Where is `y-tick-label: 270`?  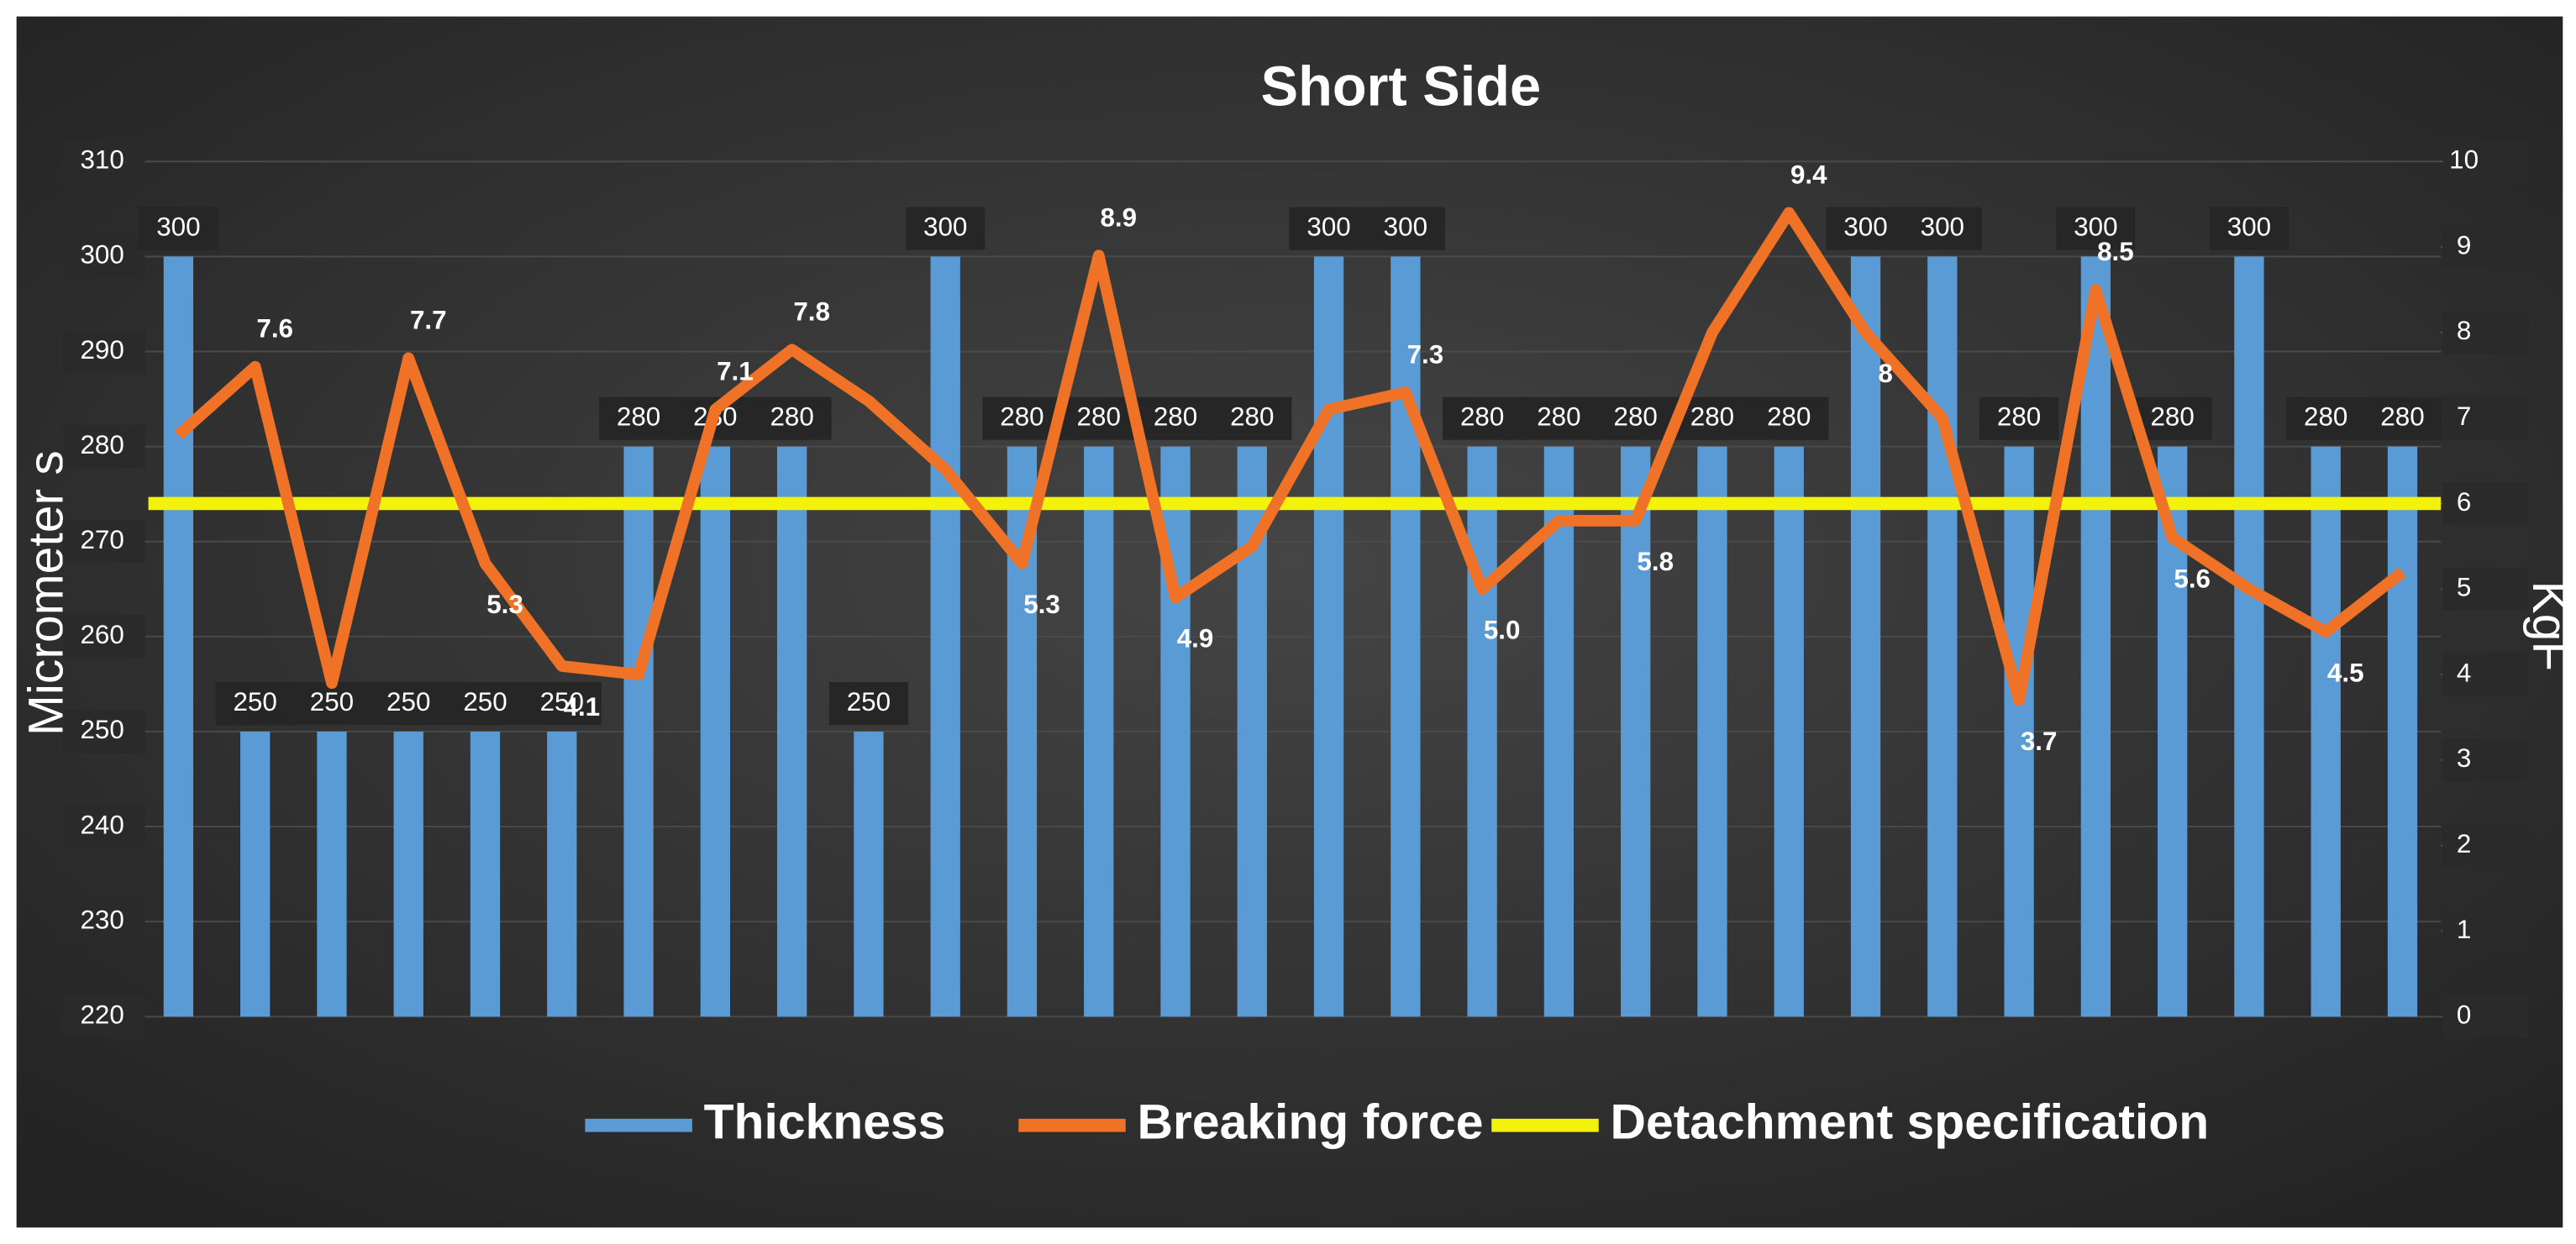 y-tick-label: 270 is located at coordinates (102, 539).